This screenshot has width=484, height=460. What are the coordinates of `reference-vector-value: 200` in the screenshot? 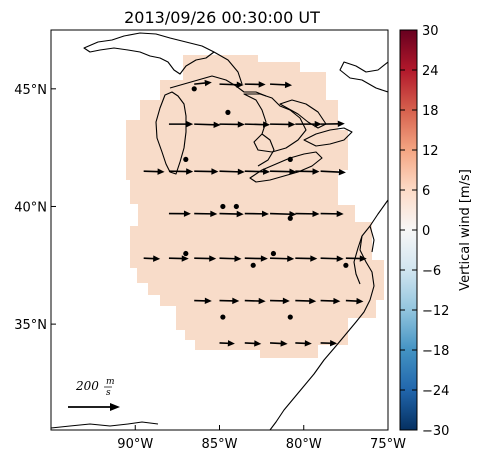 It's located at (87, 386).